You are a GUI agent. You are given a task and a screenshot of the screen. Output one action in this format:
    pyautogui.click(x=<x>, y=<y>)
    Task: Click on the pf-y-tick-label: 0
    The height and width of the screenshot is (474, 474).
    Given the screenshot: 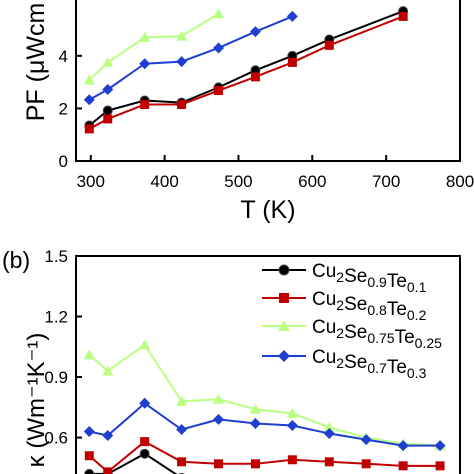 What is the action you would take?
    pyautogui.click(x=63, y=161)
    